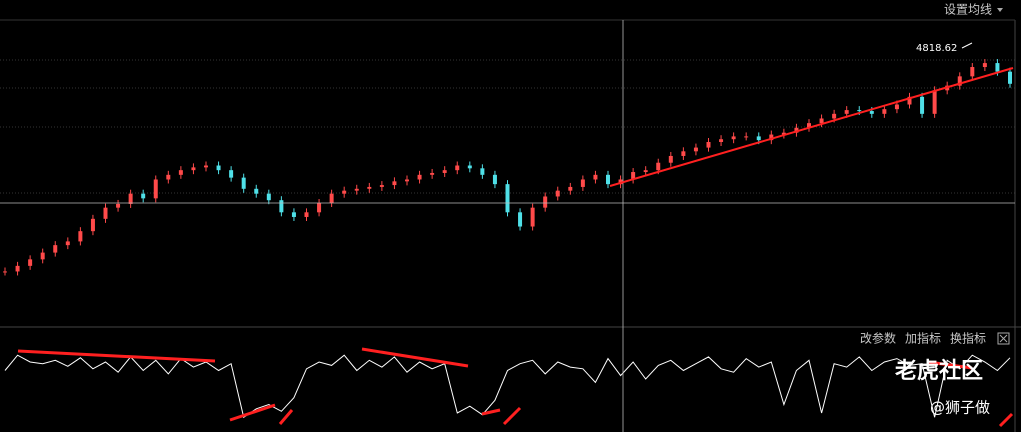 The height and width of the screenshot is (432, 1021). Describe the element at coordinates (878, 338) in the screenshot. I see `indicator-button: 改参数` at that location.